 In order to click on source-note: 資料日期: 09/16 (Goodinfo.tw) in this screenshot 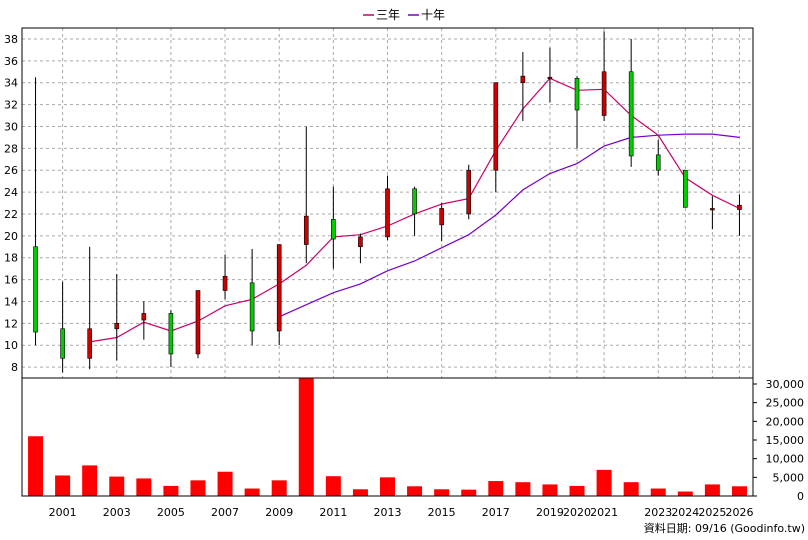, I will do `click(724, 528)`.